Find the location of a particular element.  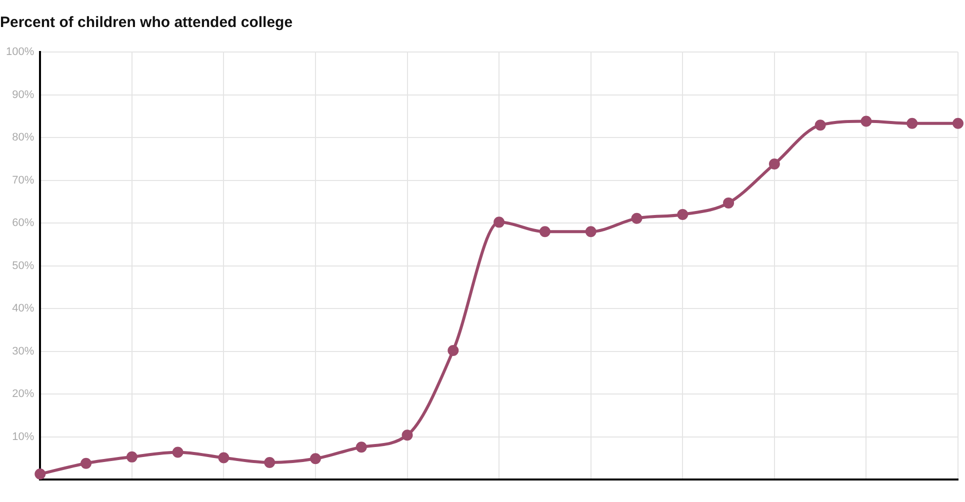

chart-title: Percent of children who attended college is located at coordinates (146, 23).